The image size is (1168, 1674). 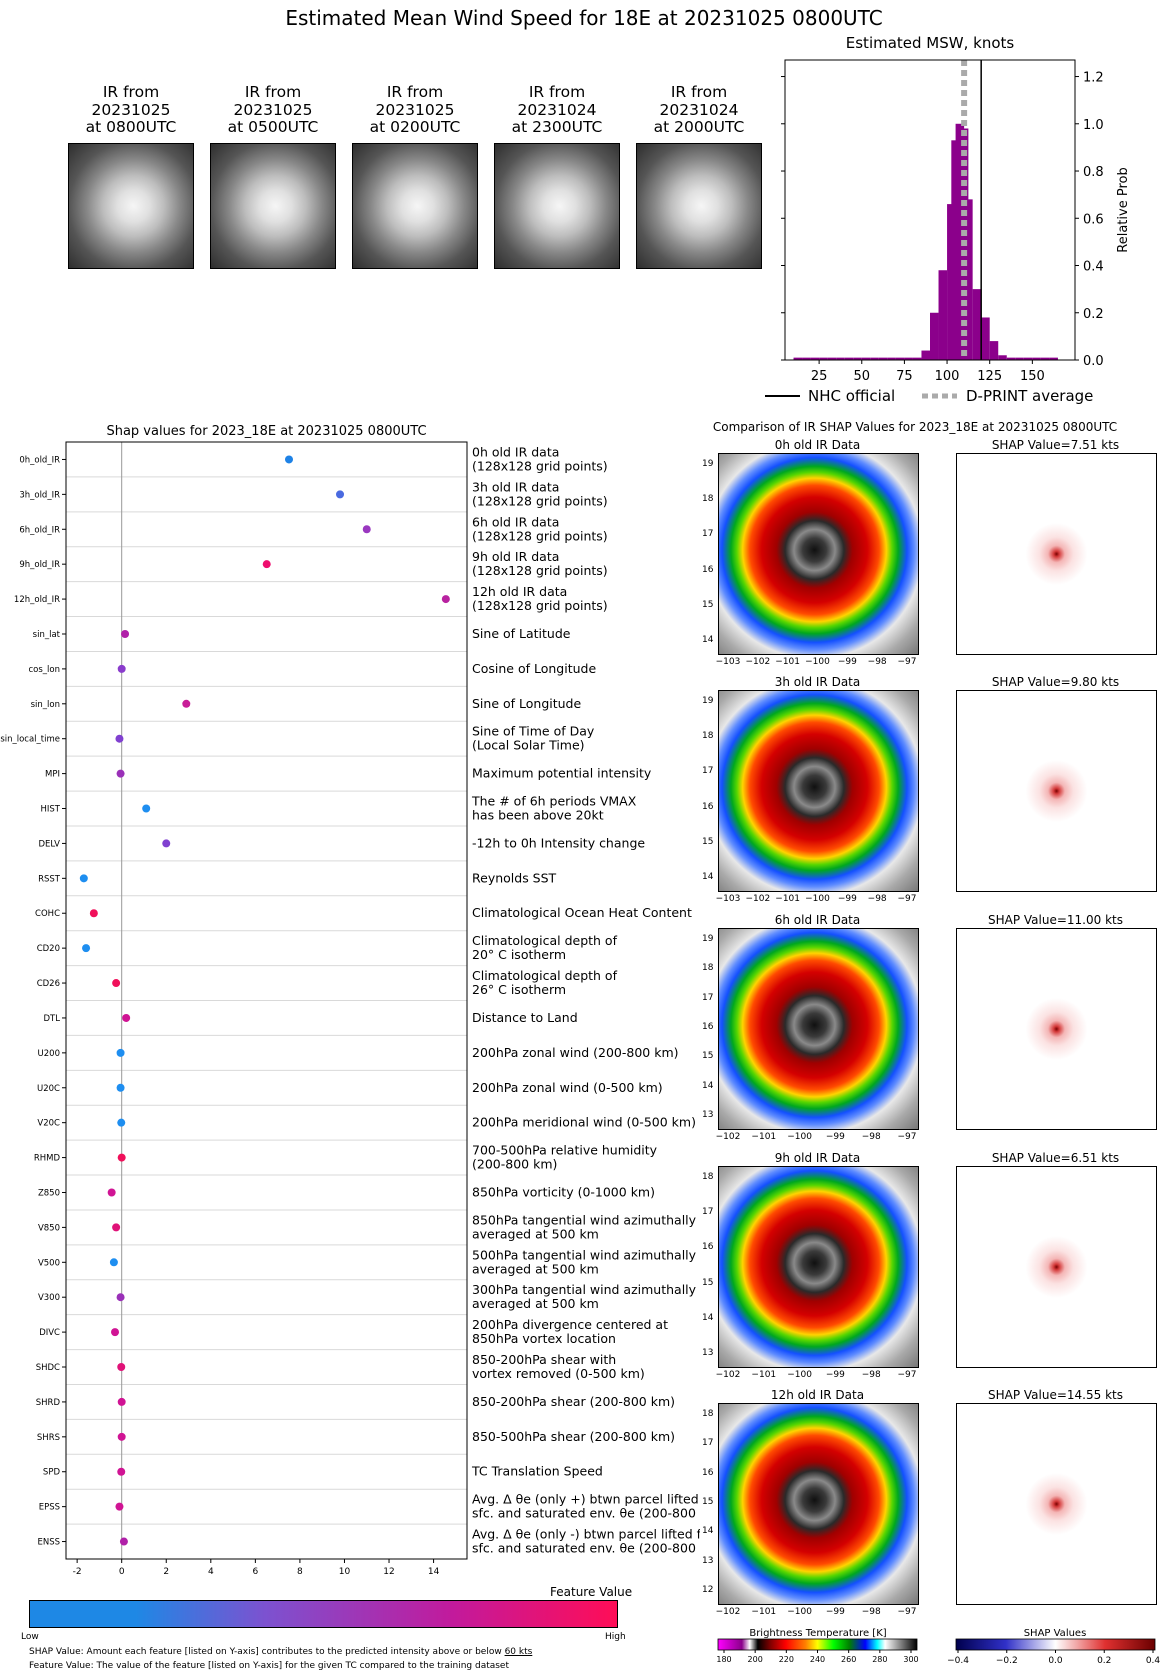 I want to click on bt-colorbar-tick-label: 200, so click(x=755, y=1659).